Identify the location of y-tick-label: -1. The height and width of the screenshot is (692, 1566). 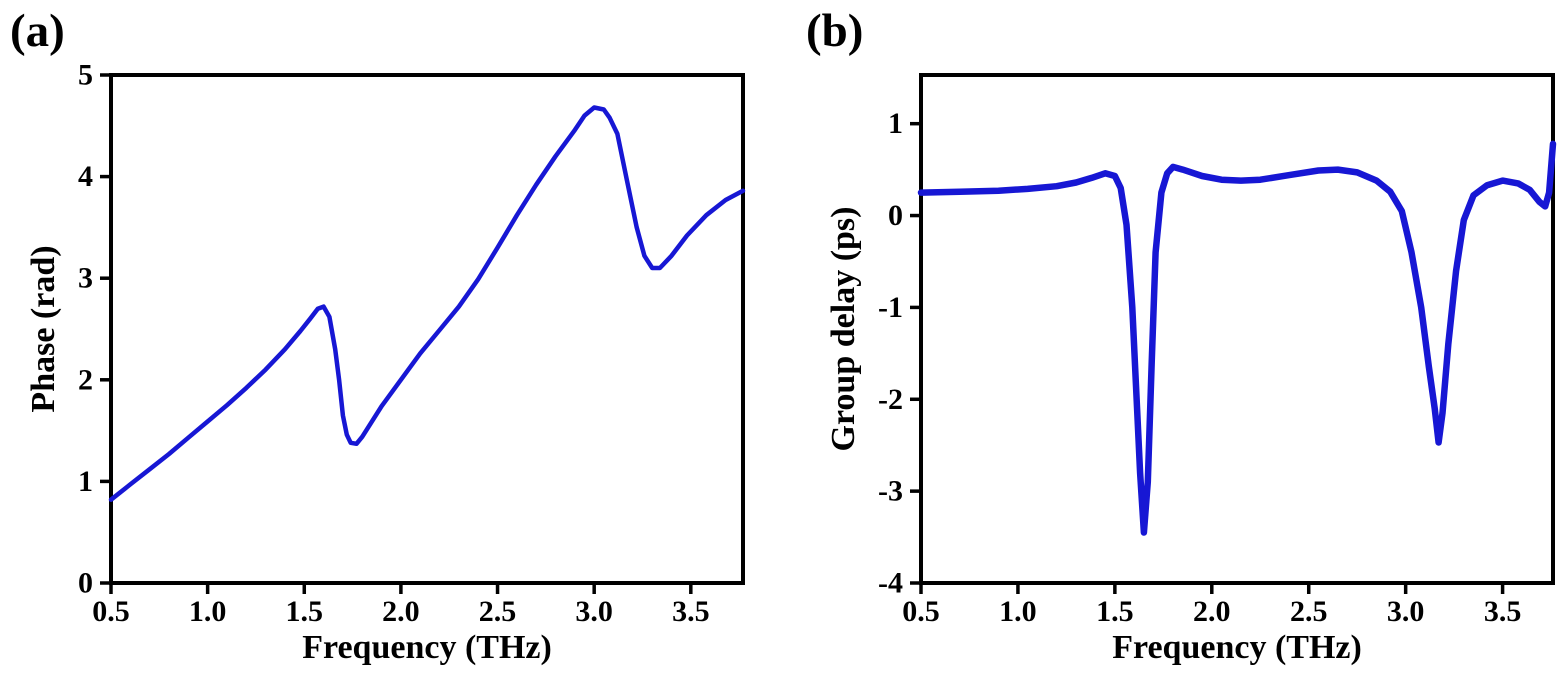
(890, 307).